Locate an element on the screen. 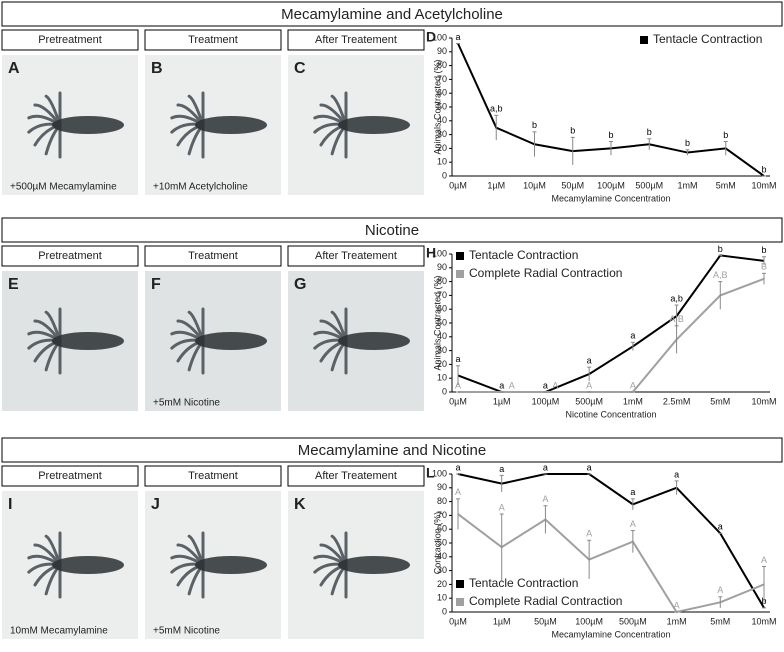 Image resolution: width=784 pixels, height=652 pixels. significance-letter: a,b is located at coordinates (676, 298).